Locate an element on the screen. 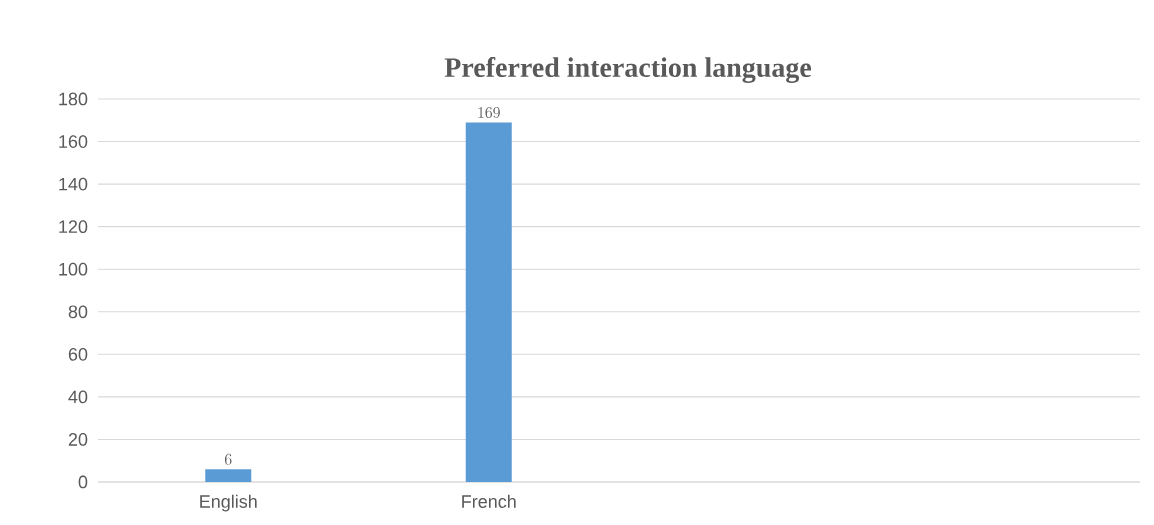  chart-title: Preferred interaction language is located at coordinates (628, 70).